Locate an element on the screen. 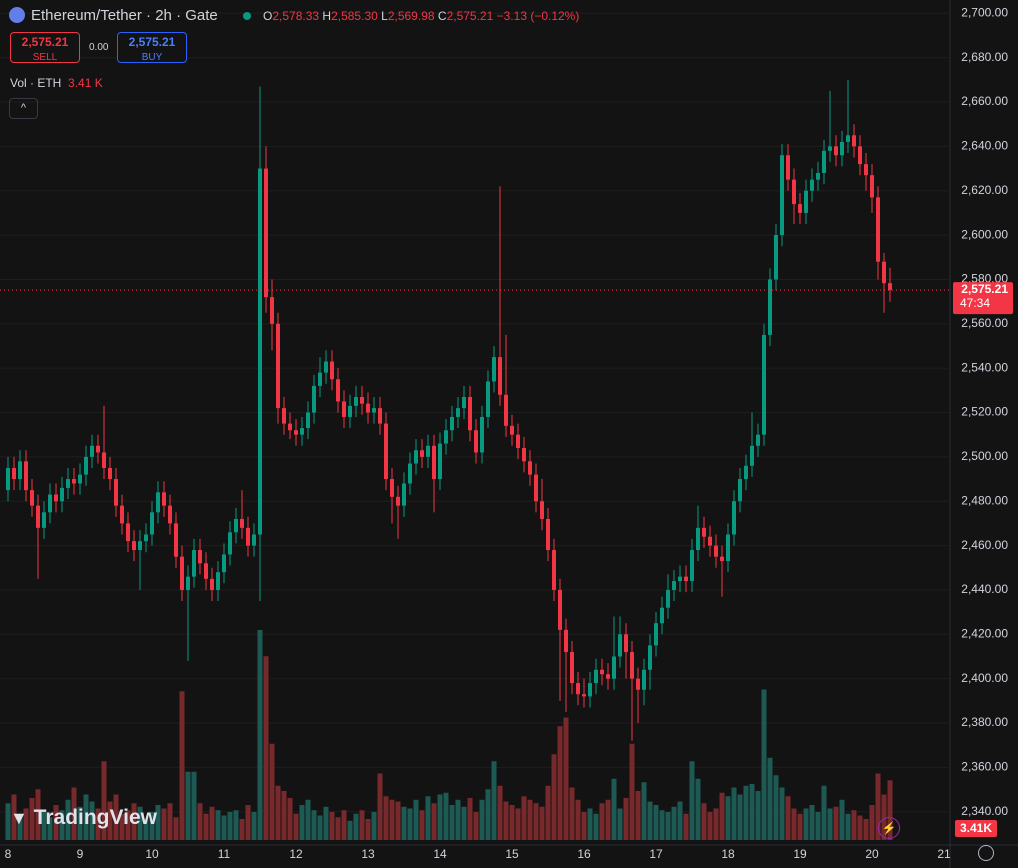  brand-name: TradingView is located at coordinates (95, 817).